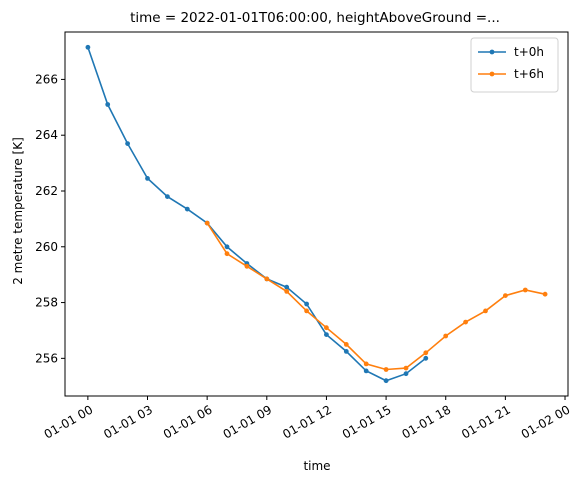 This screenshot has height=482, width=571. What do you see at coordinates (46, 247) in the screenshot?
I see `y-tick-label: 260` at bounding box center [46, 247].